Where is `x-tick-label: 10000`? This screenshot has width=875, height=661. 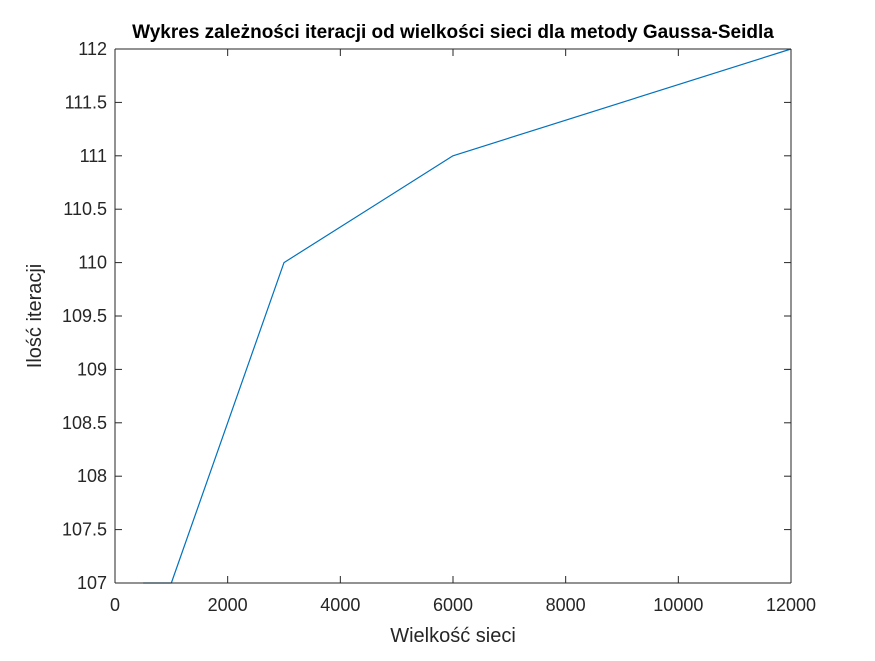 x-tick-label: 10000 is located at coordinates (678, 605).